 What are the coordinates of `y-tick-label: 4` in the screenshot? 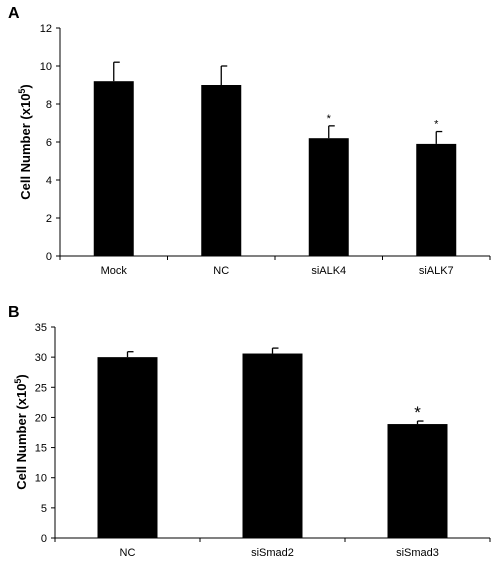 It's located at (49, 181).